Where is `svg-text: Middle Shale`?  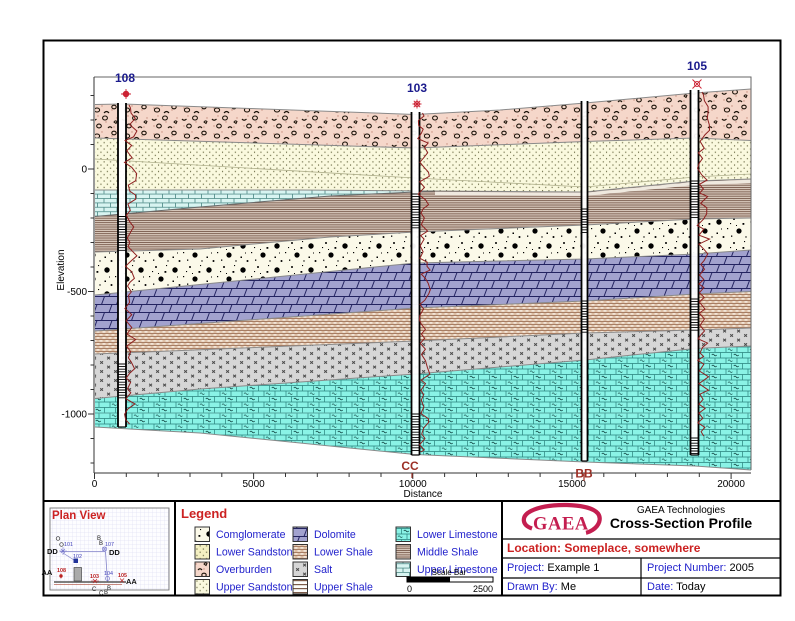
svg-text: Middle Shale is located at coordinates (447, 553).